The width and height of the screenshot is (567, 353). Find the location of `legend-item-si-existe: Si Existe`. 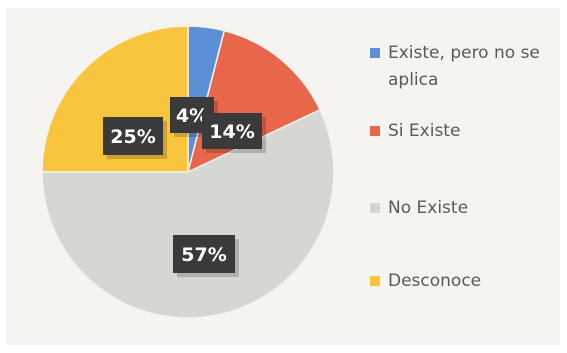

legend-item-si-existe: Si Existe is located at coordinates (459, 131).